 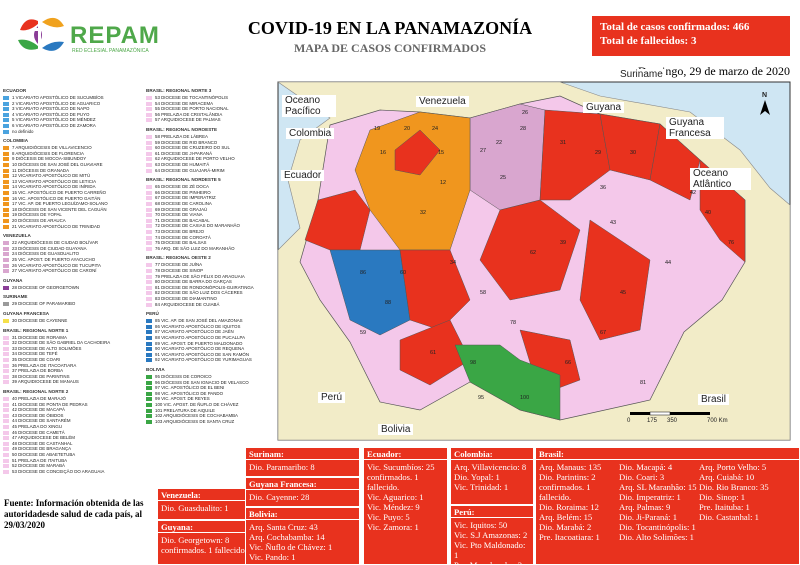 I want to click on case-line: Dio. Sinop: 1, so click(x=722, y=497).